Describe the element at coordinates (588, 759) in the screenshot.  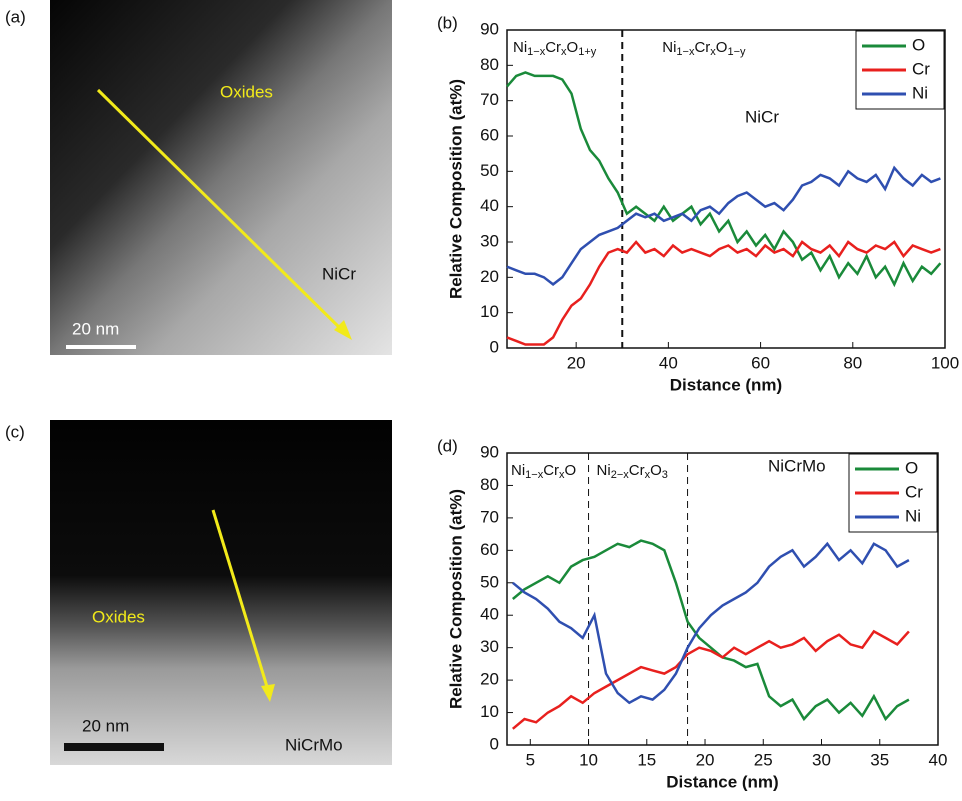
I see `x-tick-label: 10` at that location.